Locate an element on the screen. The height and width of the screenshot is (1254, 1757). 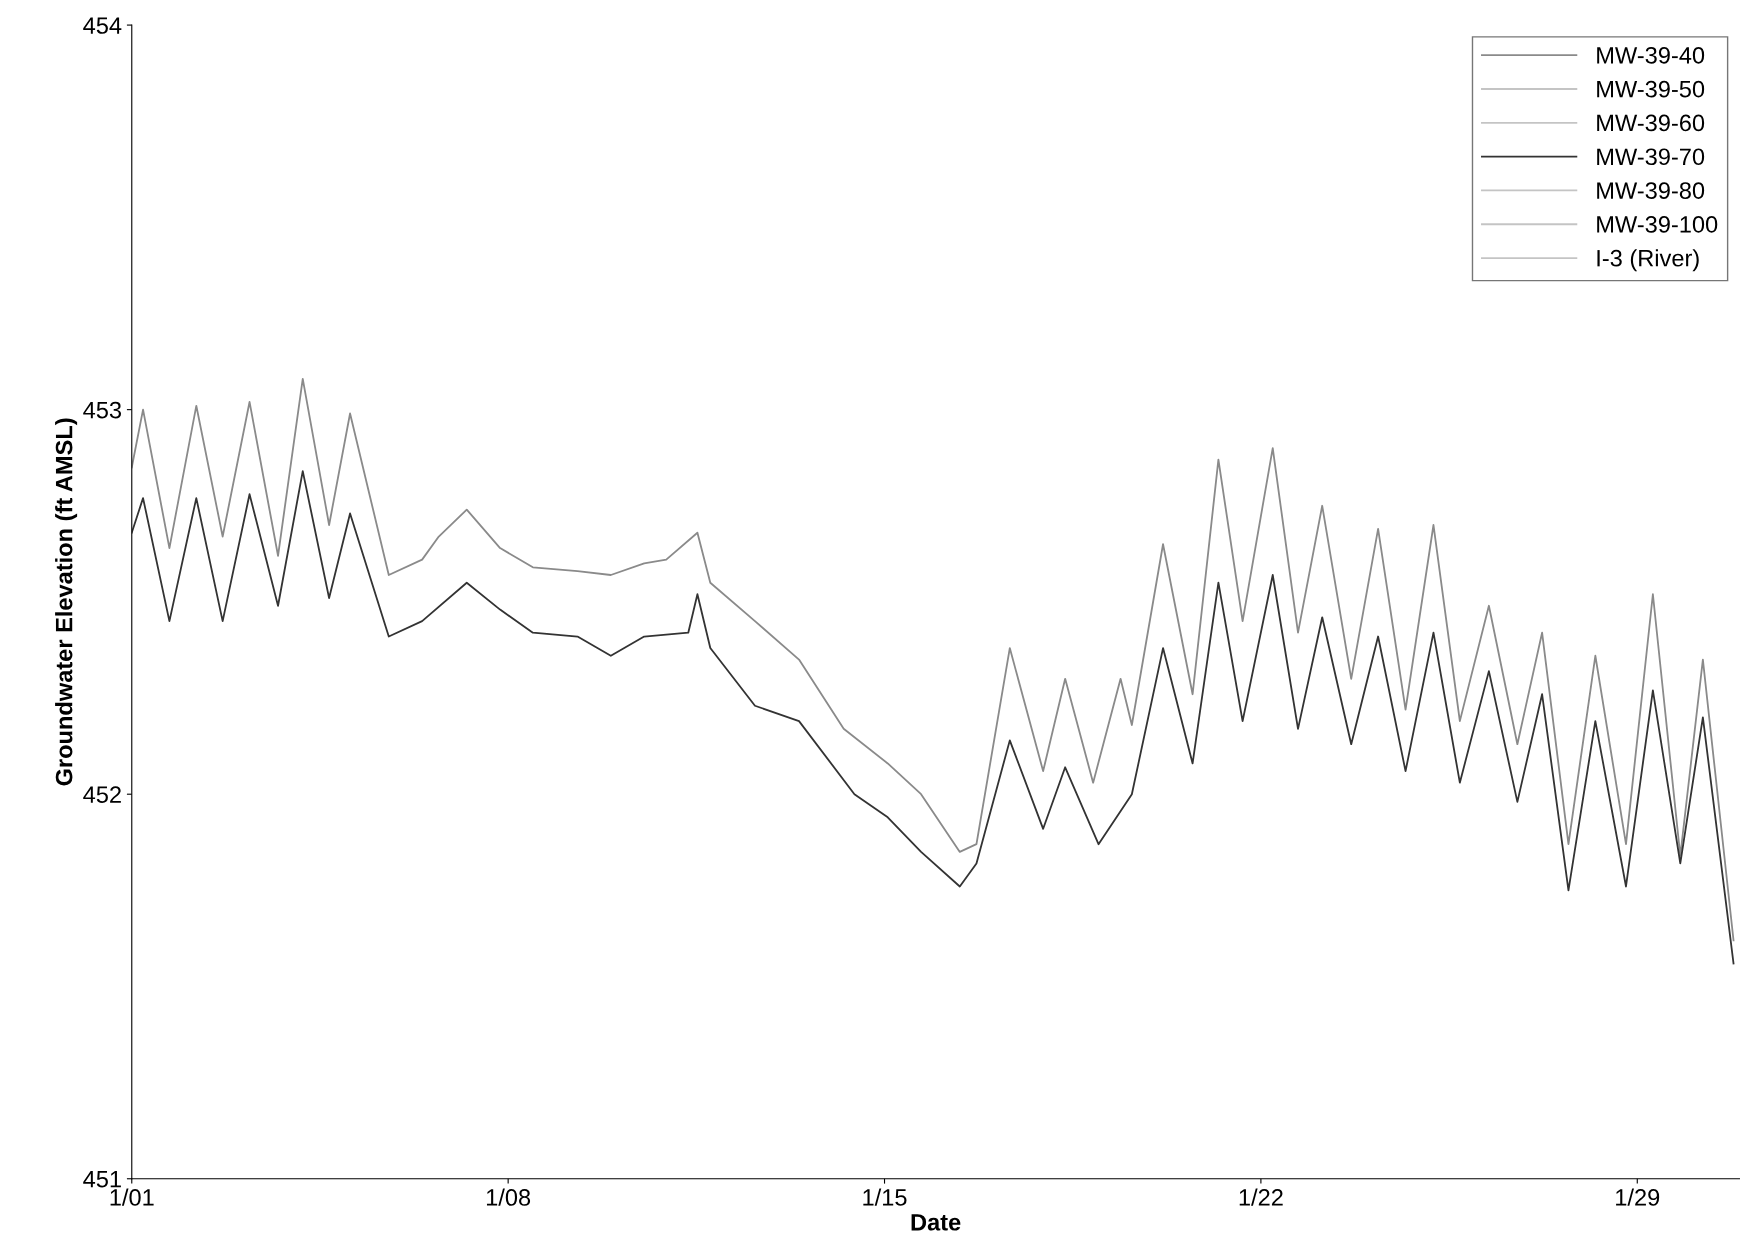
y-tick-label: 454 is located at coordinates (102, 25).